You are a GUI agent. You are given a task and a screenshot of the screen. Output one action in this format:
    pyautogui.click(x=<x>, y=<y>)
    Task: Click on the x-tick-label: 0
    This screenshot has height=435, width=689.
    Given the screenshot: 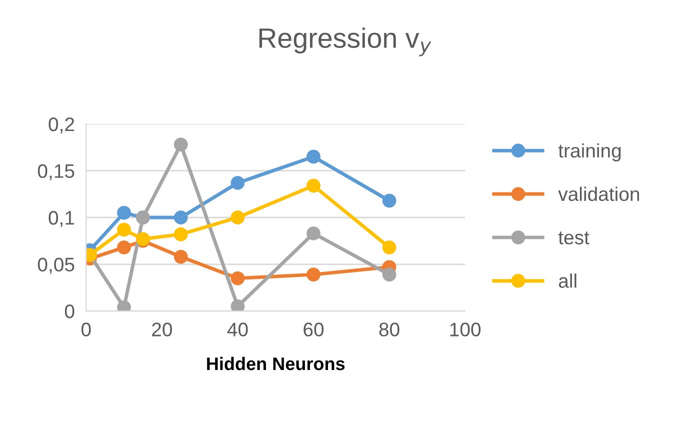 What is the action you would take?
    pyautogui.click(x=86, y=329)
    